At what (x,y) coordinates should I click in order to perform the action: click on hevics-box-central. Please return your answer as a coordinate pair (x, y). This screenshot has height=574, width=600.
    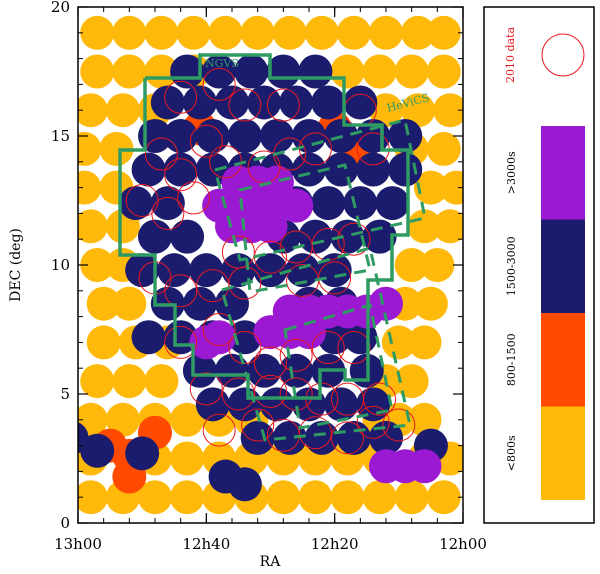
    Looking at the image, I should click on (305, 228).